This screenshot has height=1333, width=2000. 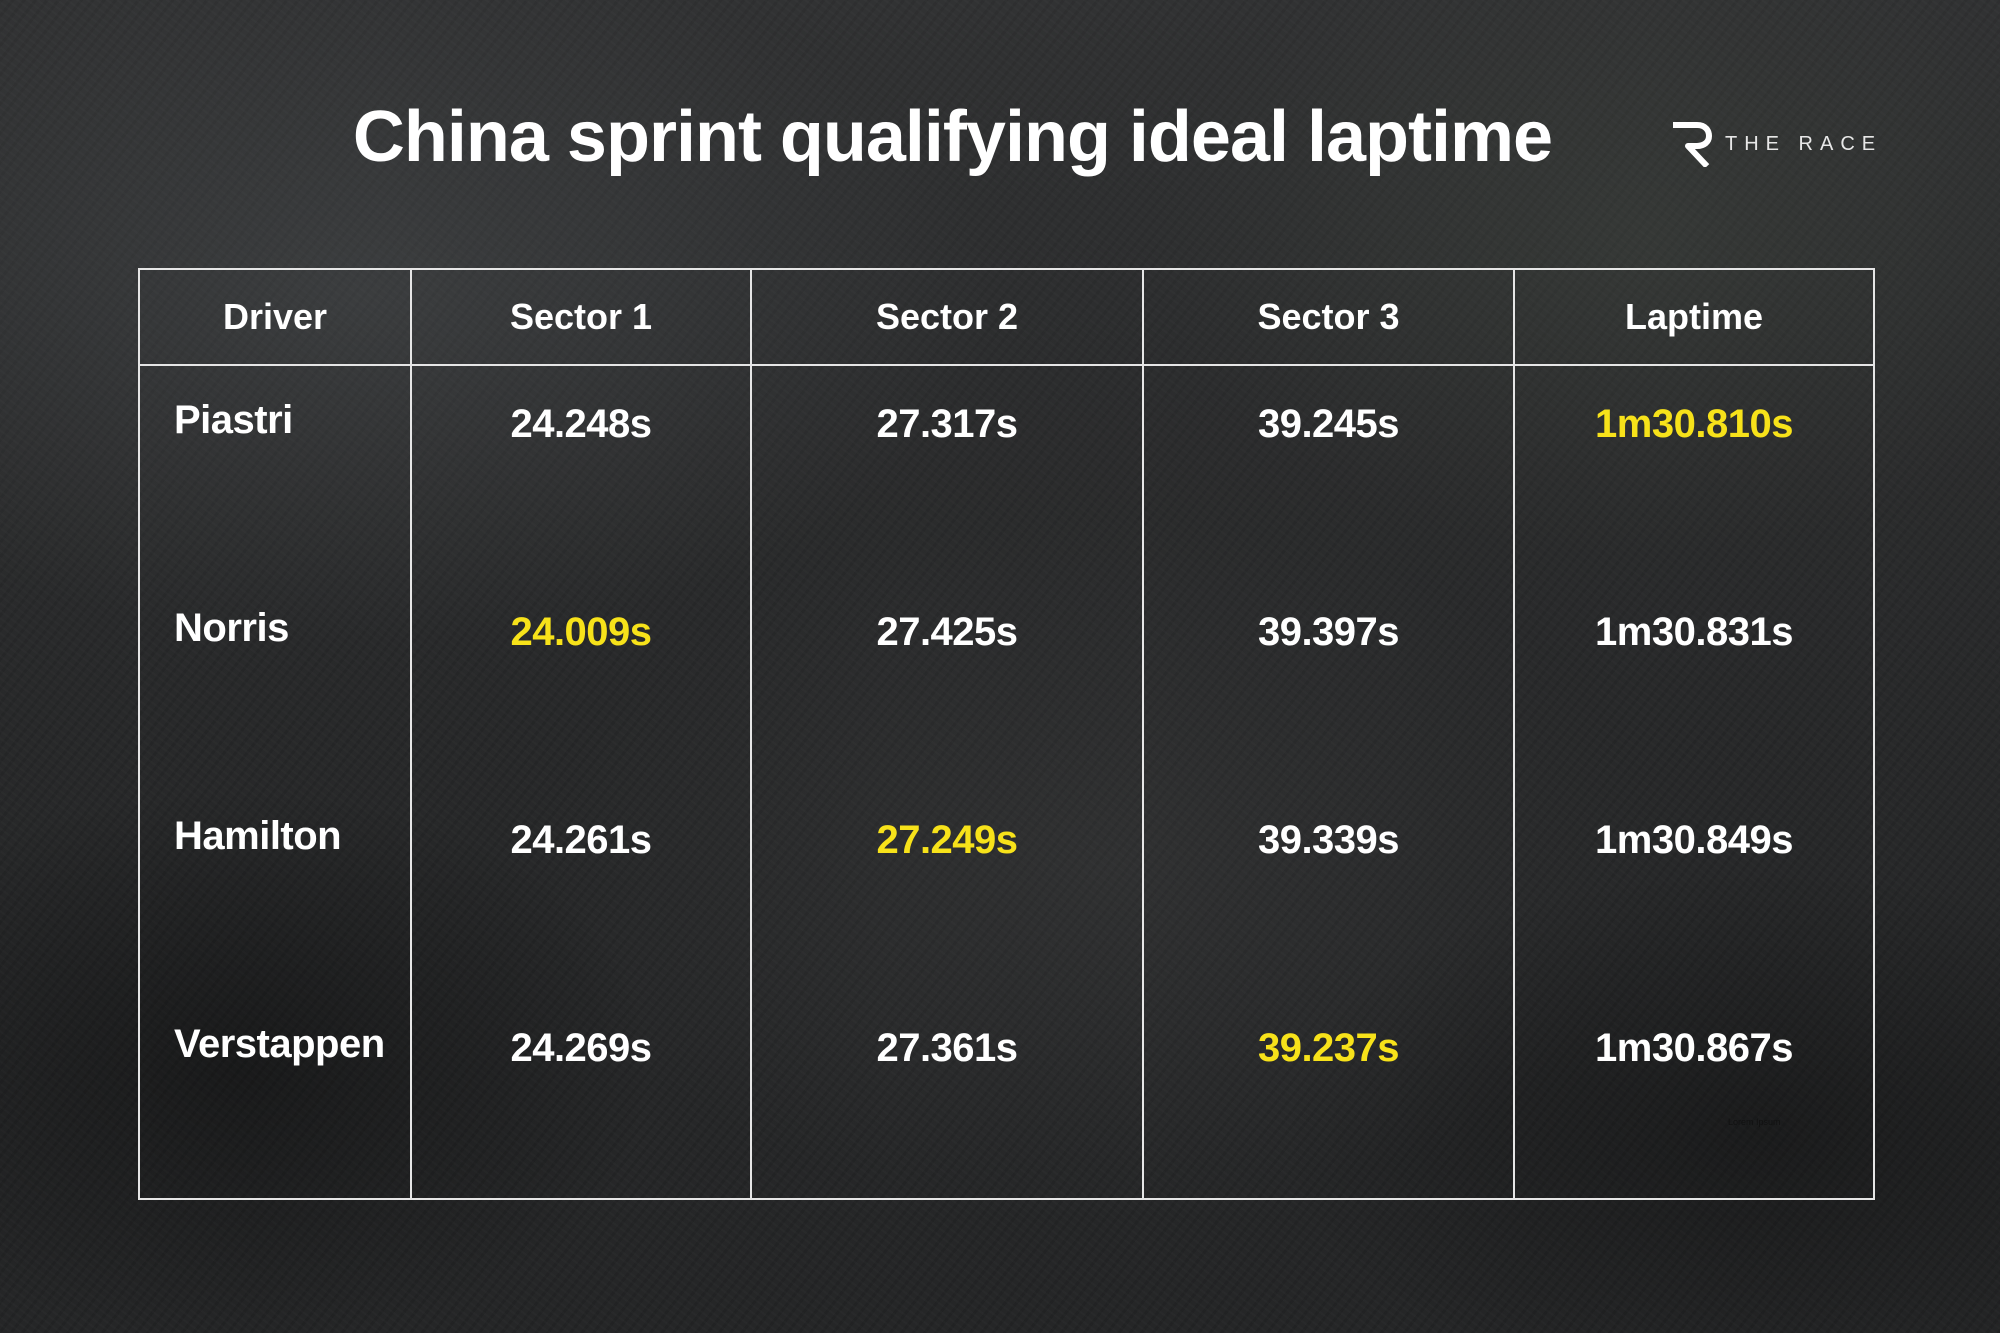 What do you see at coordinates (947, 424) in the screenshot?
I see `sector-2-value: 27.317s` at bounding box center [947, 424].